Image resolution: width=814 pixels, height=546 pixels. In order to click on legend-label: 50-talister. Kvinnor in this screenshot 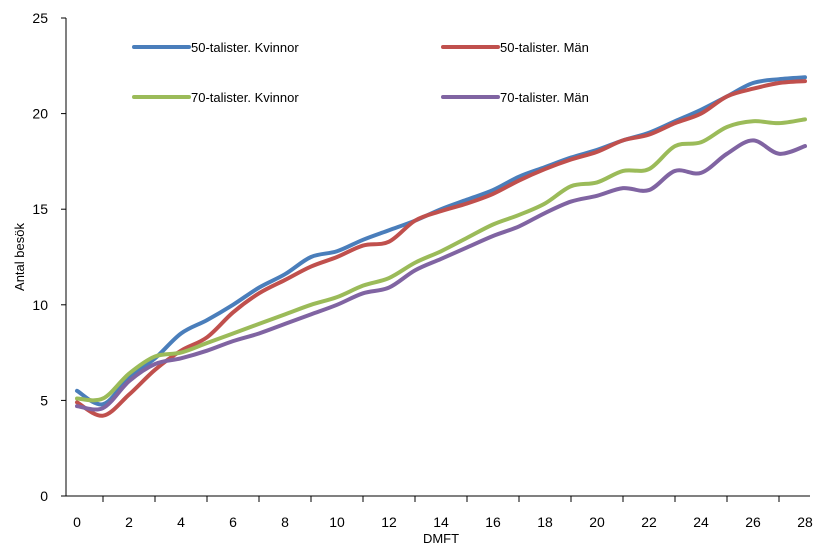, I will do `click(245, 47)`.